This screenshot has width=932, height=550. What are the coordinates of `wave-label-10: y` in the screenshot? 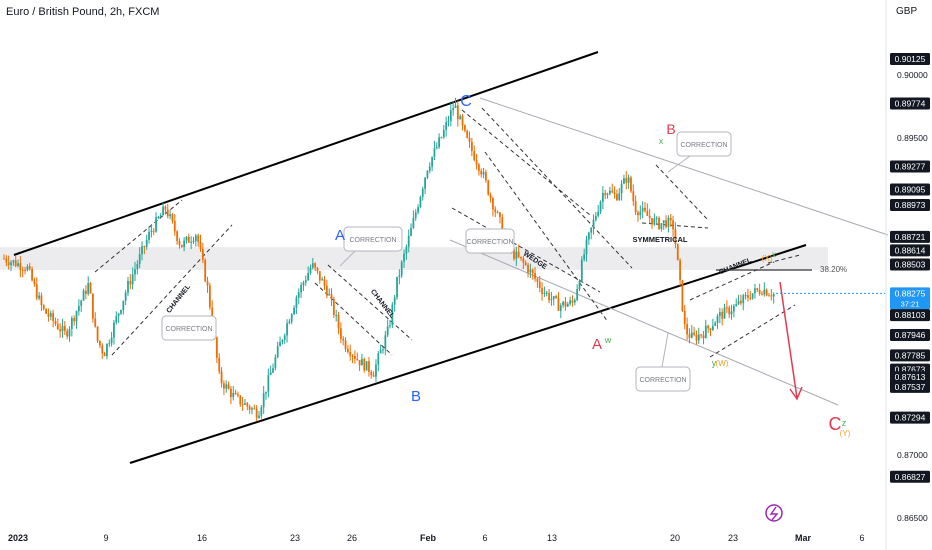 It's located at (714, 363).